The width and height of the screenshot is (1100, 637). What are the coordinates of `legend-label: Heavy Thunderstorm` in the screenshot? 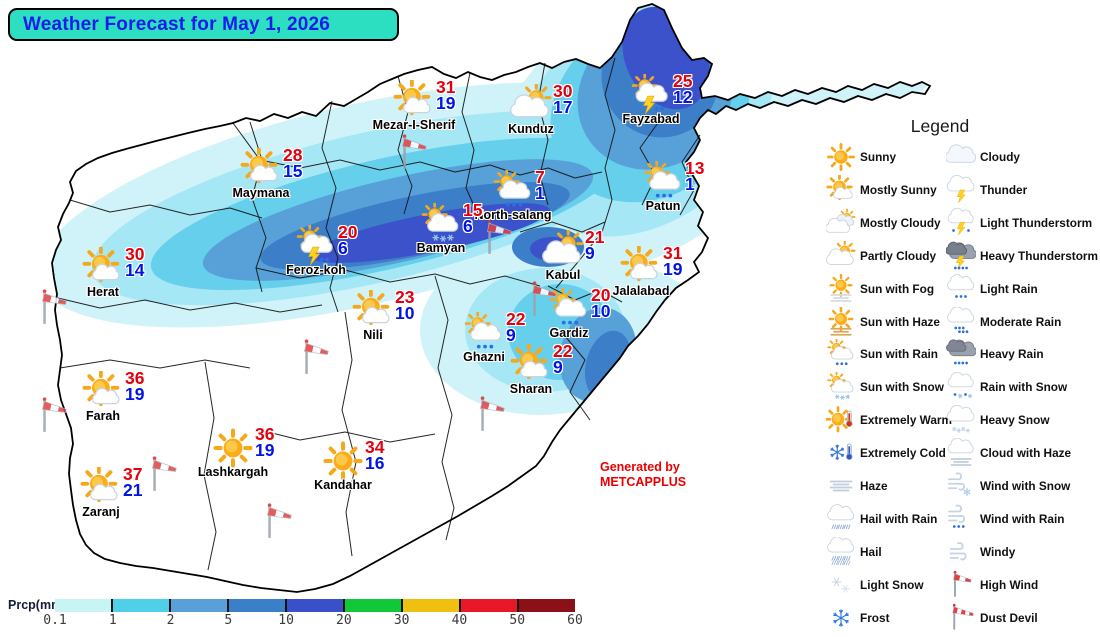 It's located at (1039, 255).